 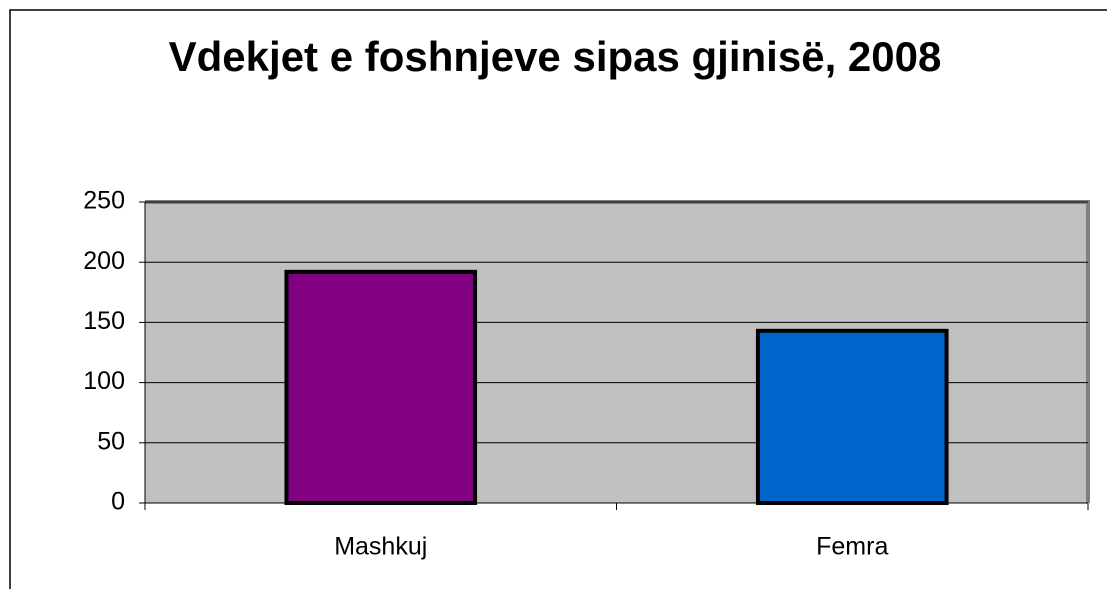 What do you see at coordinates (380, 547) in the screenshot?
I see `x-tick-label: Mashkuj` at bounding box center [380, 547].